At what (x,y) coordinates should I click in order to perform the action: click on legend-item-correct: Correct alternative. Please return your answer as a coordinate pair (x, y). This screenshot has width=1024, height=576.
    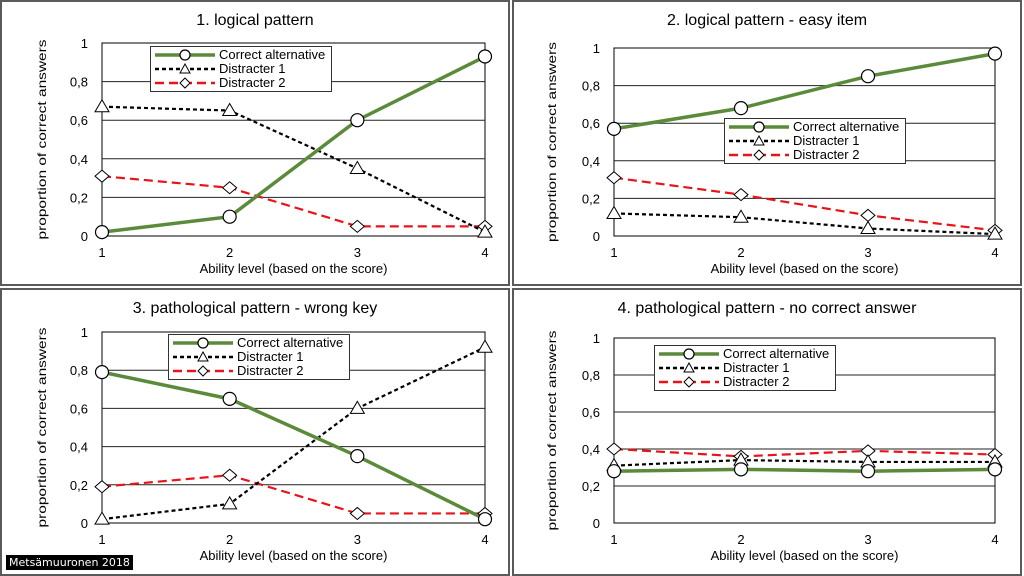
    Looking at the image, I should click on (258, 343).